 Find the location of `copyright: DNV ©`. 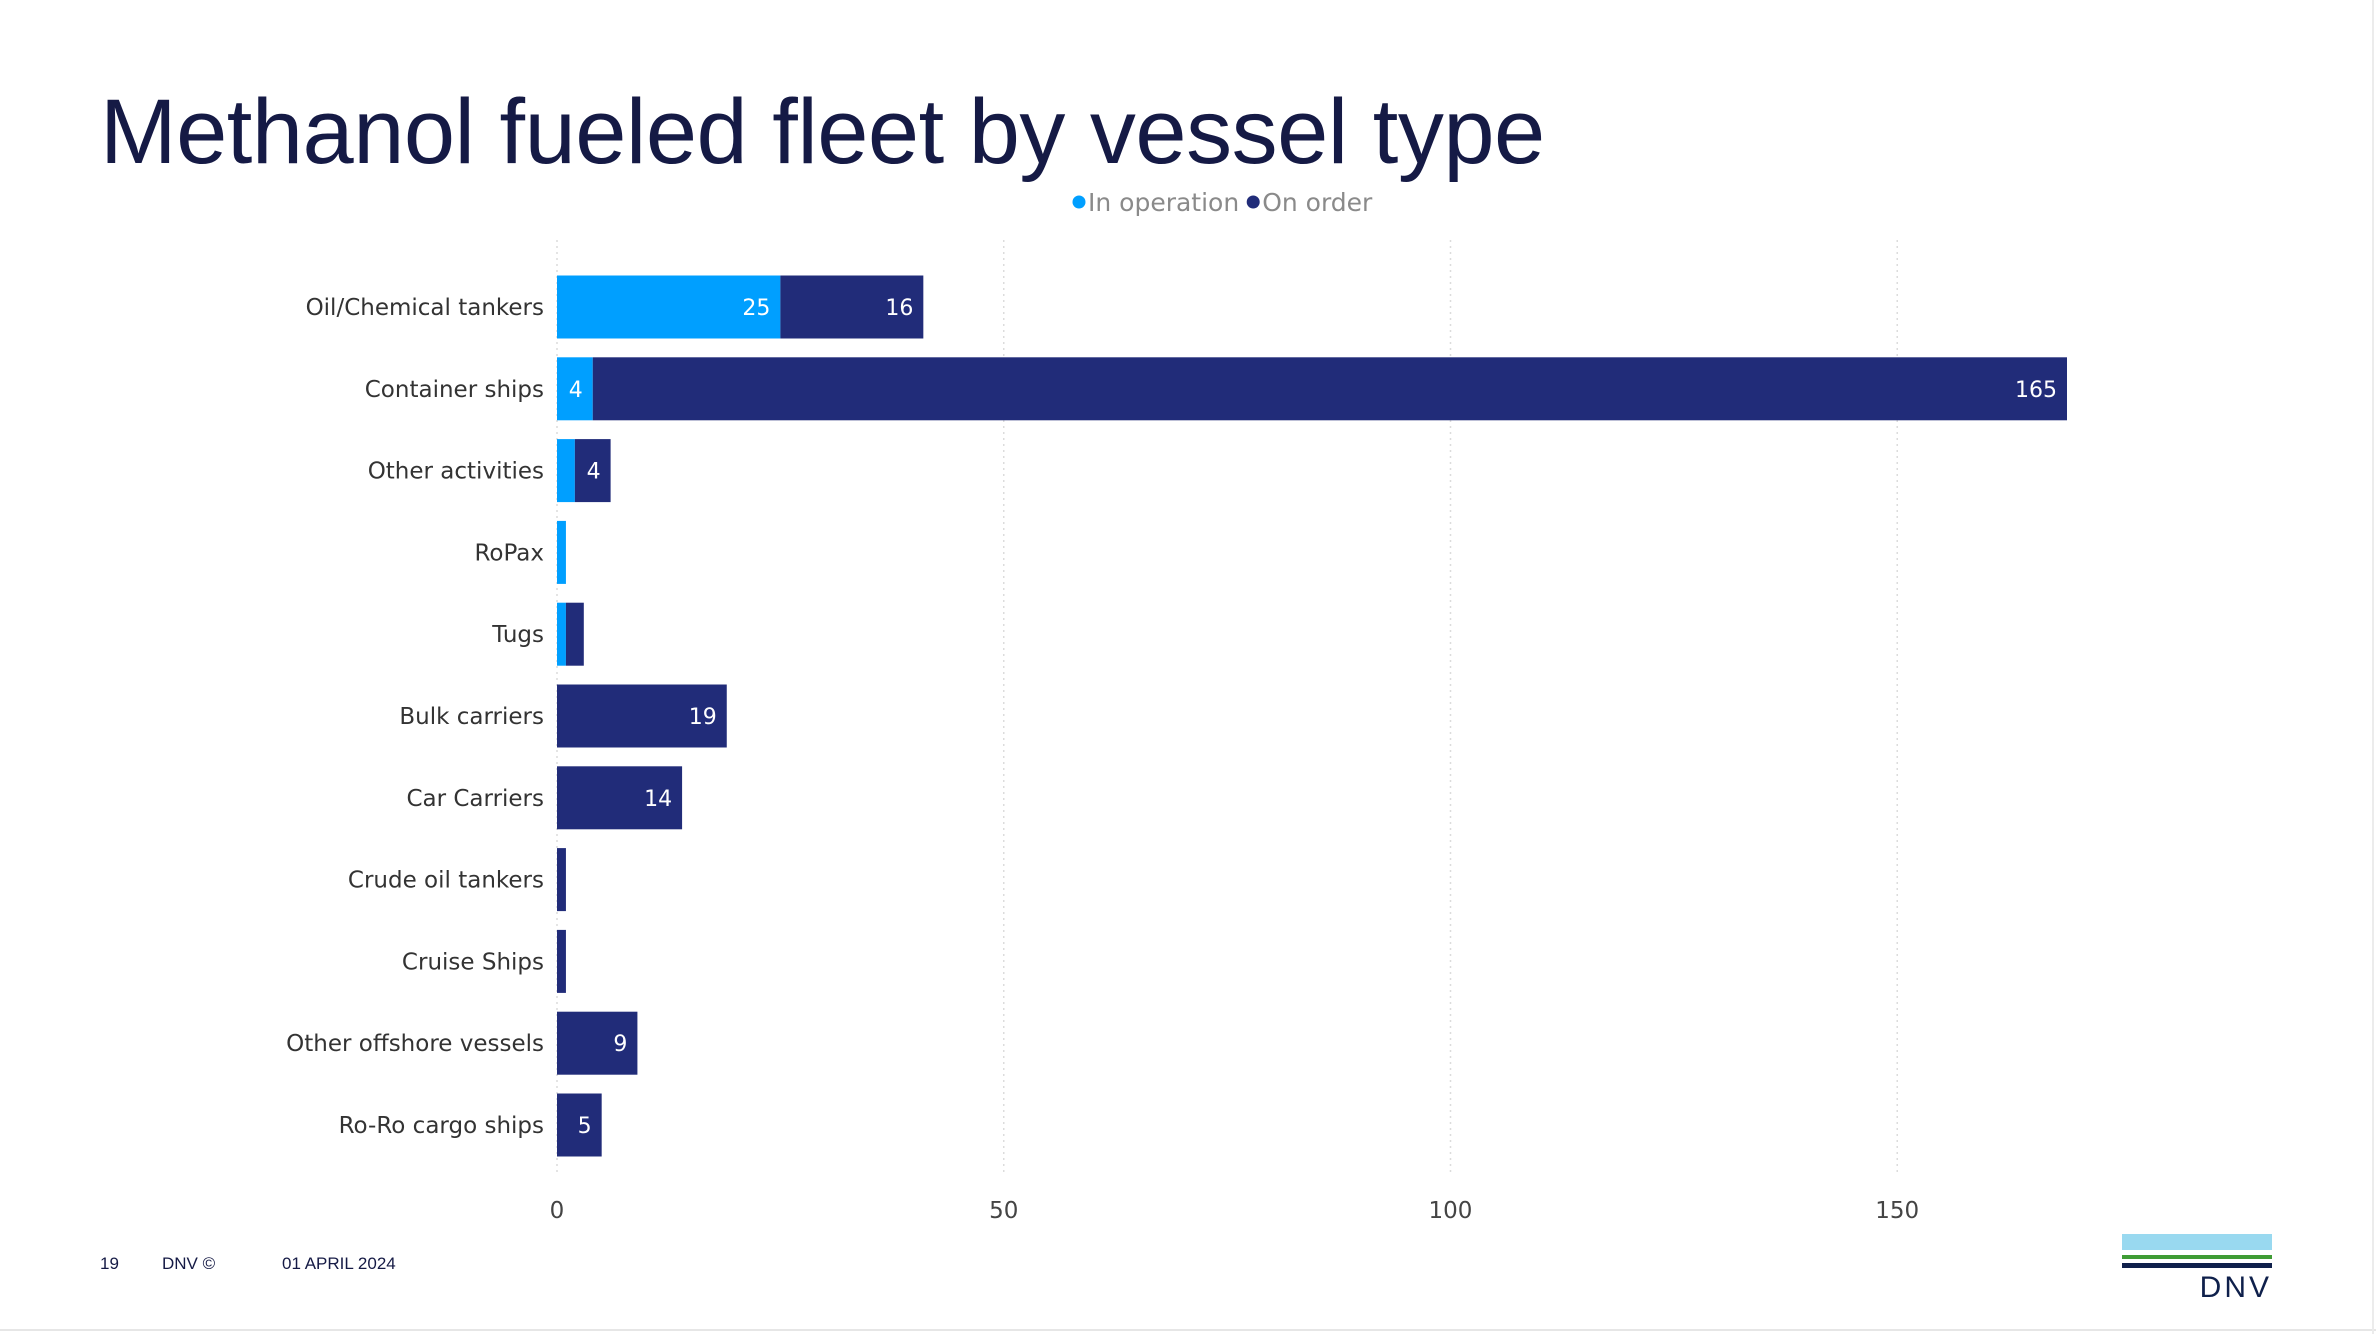

copyright: DNV © is located at coordinates (189, 1263).